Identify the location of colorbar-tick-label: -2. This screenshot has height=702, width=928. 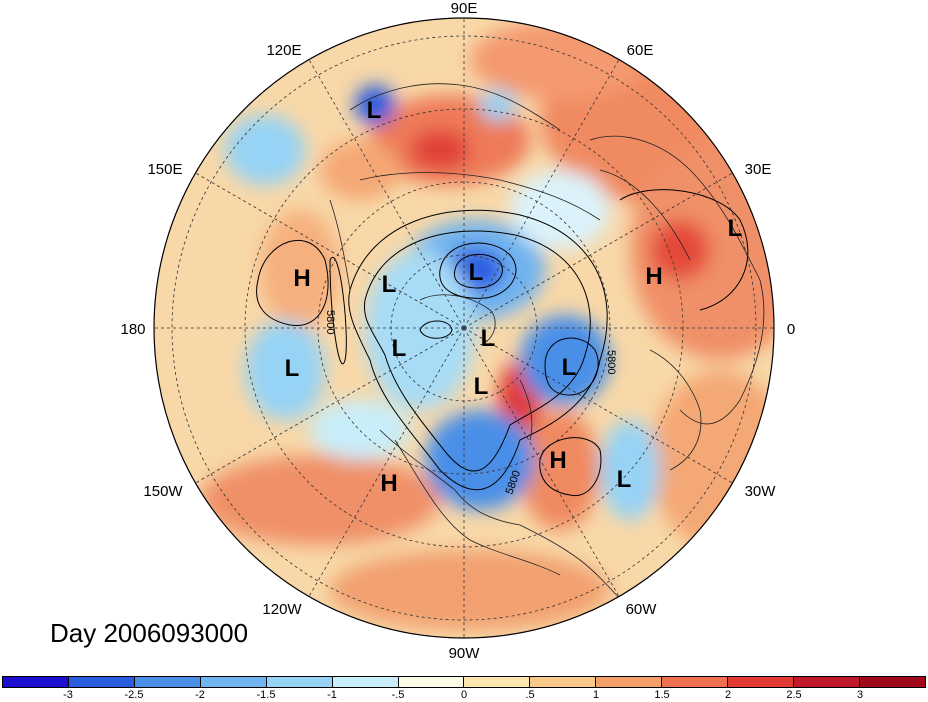
(200, 695).